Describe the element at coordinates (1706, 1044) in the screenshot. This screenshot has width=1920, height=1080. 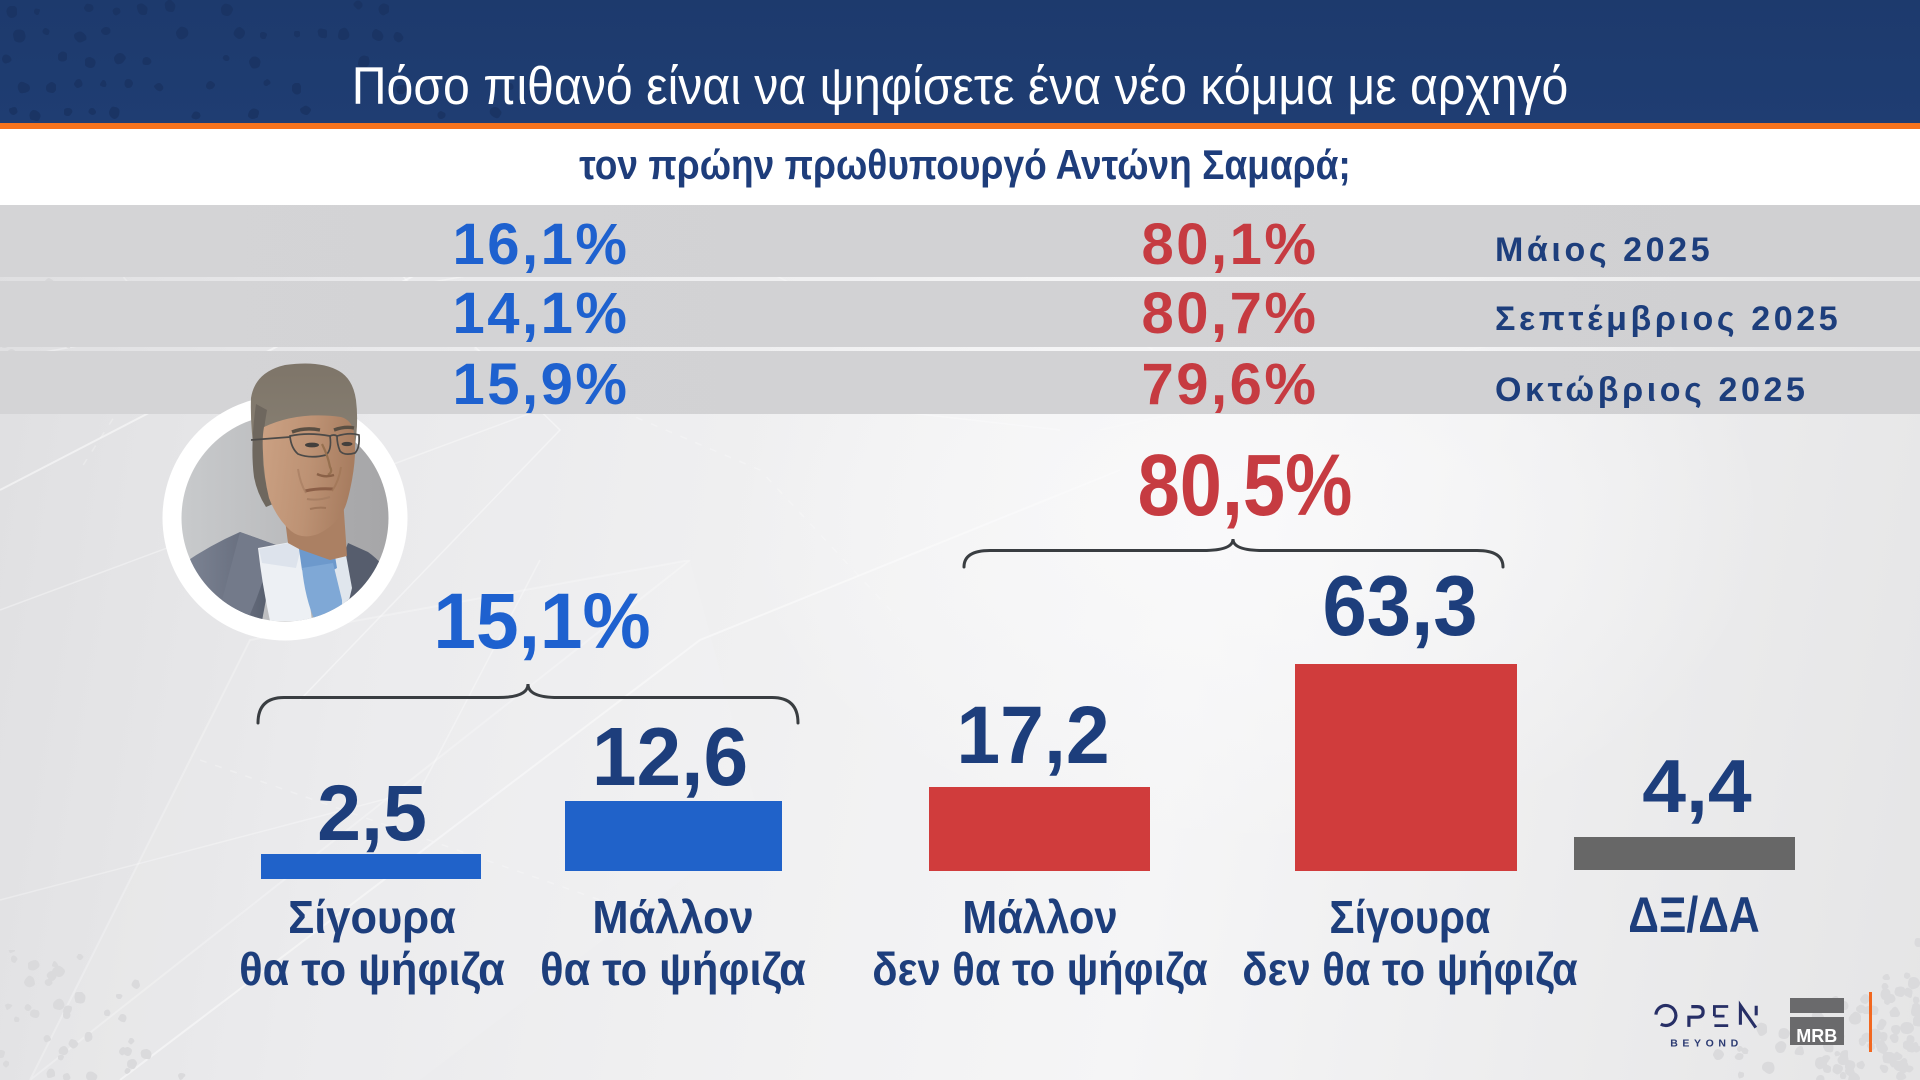
I see `svg-text: BEYOND` at that location.